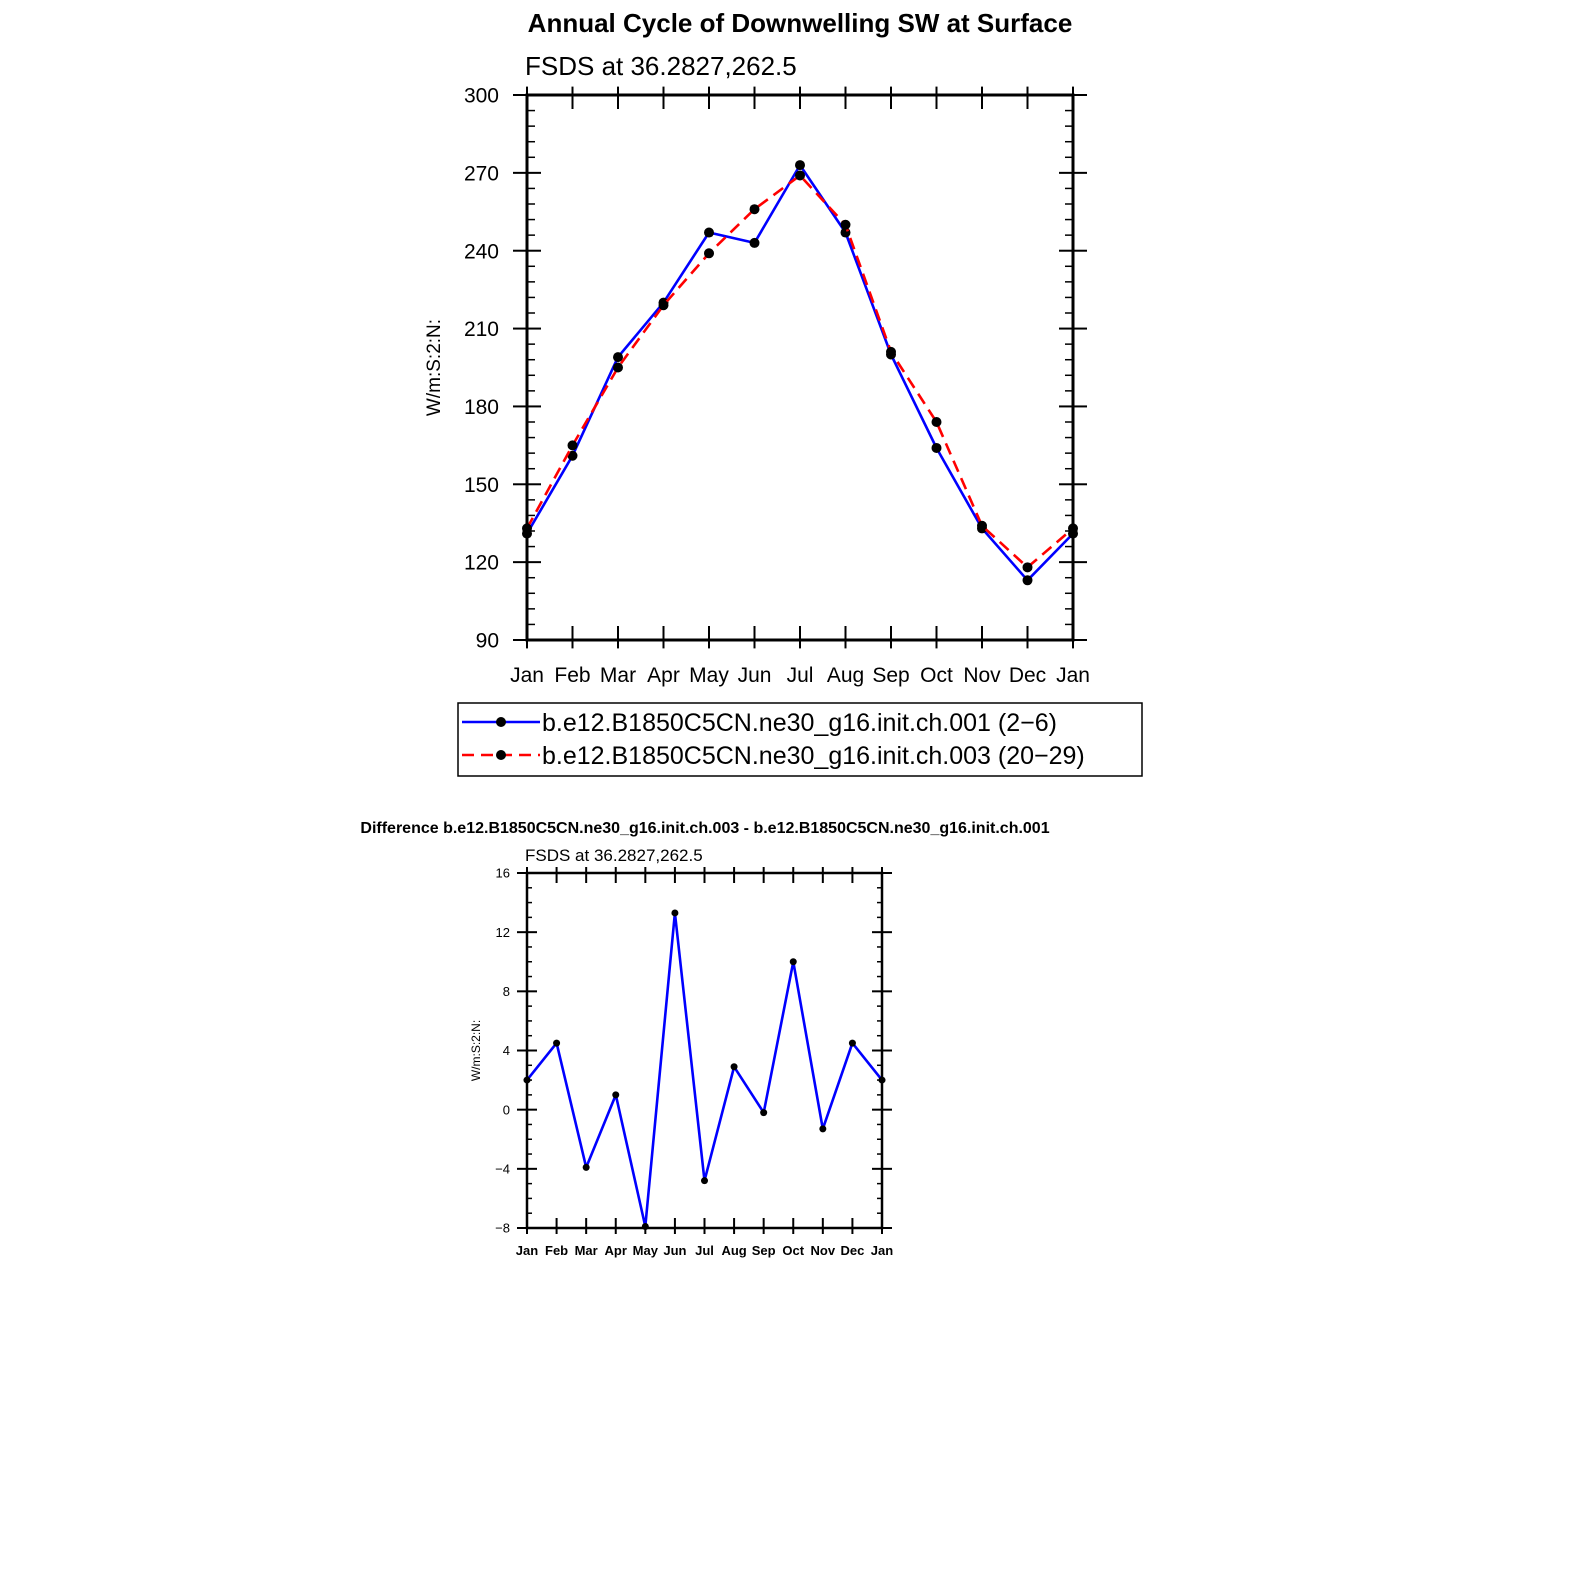  I want to click on y-tick-label: 180, so click(481, 407).